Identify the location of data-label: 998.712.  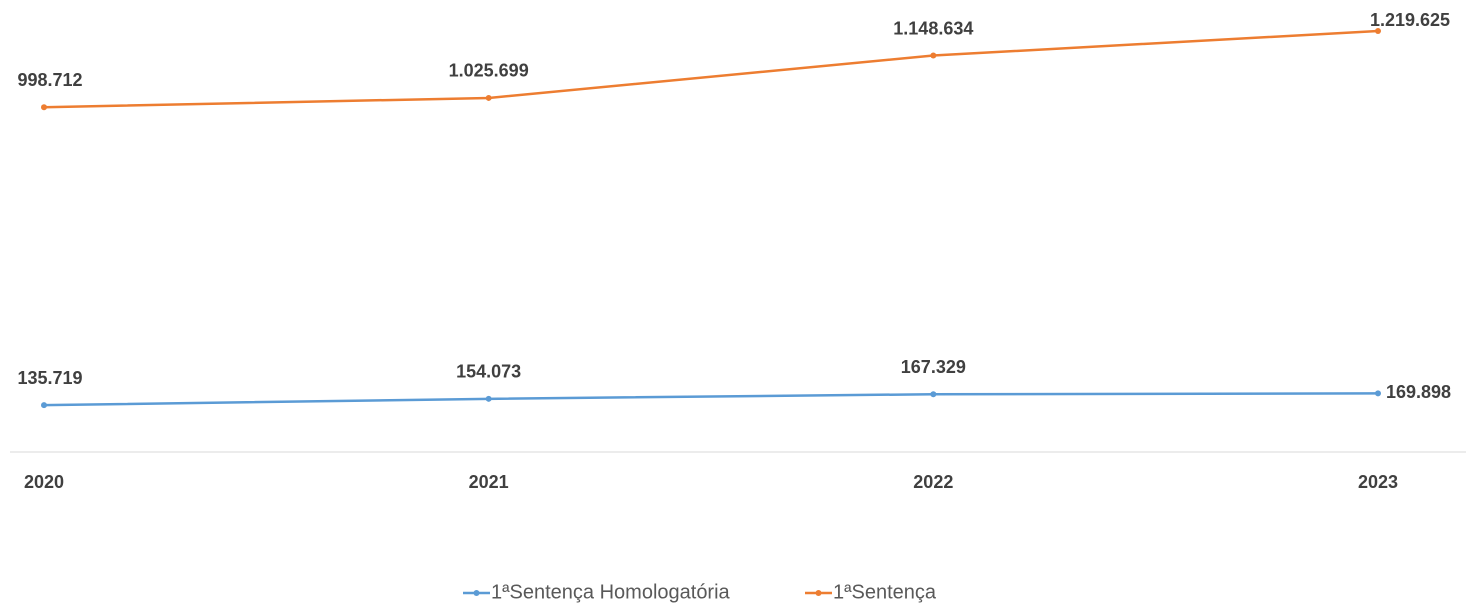
(49, 80).